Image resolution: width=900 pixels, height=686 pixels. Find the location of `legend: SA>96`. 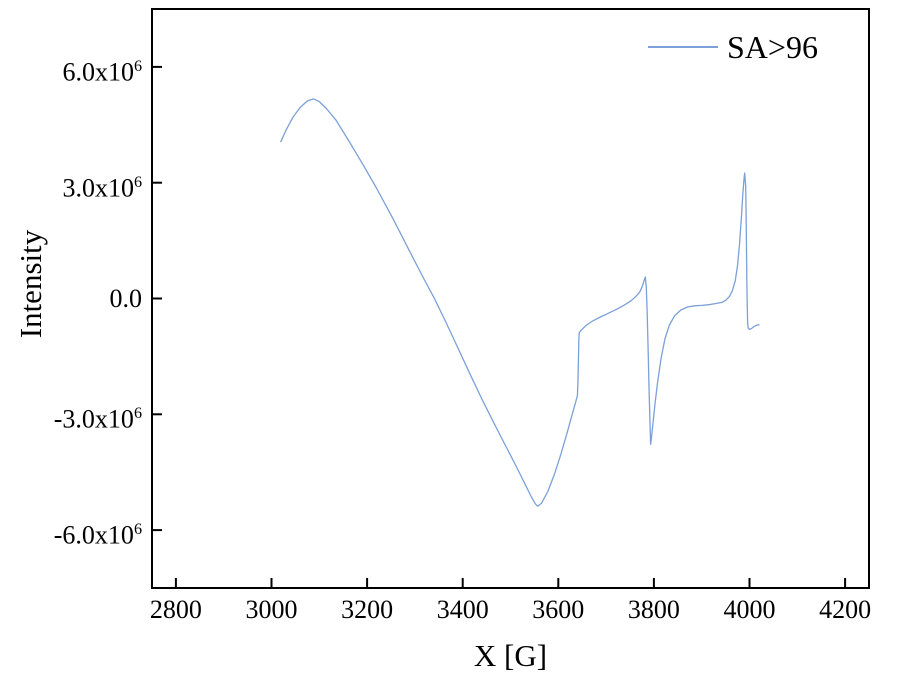

legend: SA>96 is located at coordinates (733, 47).